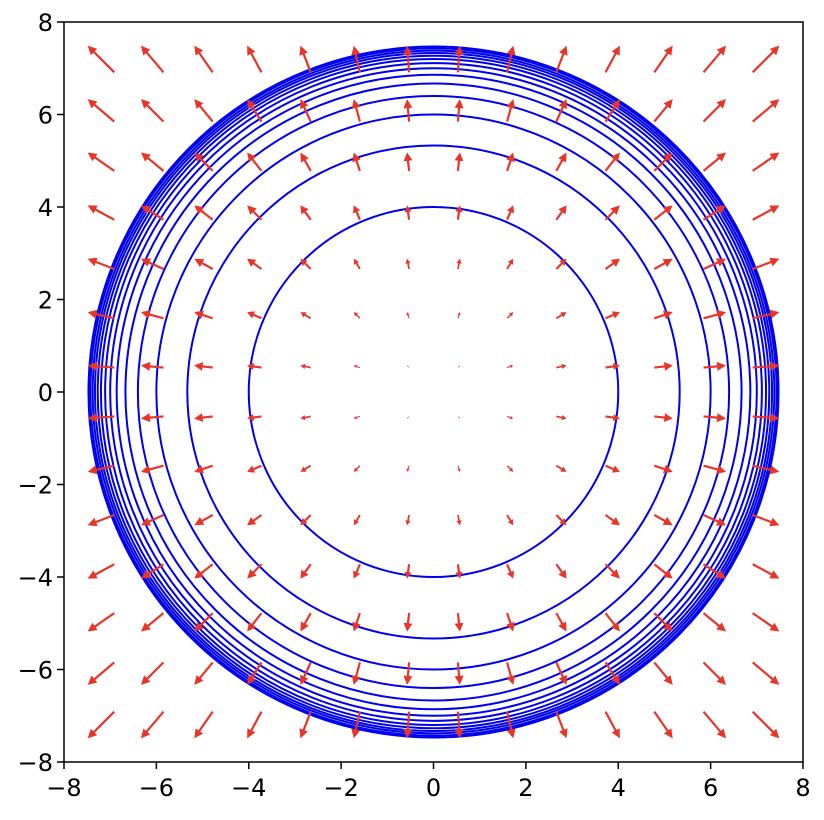 The height and width of the screenshot is (820, 824). What do you see at coordinates (802, 788) in the screenshot?
I see `x-tick-label: 8` at bounding box center [802, 788].